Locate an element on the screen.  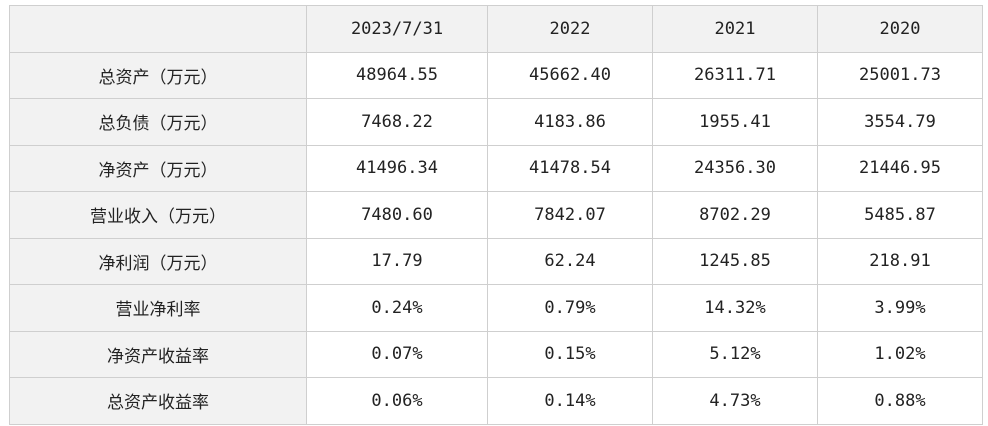
table-row: 总负债（万元） 7468.22 4183.86 1955.41 3554.79 is located at coordinates (496, 122).